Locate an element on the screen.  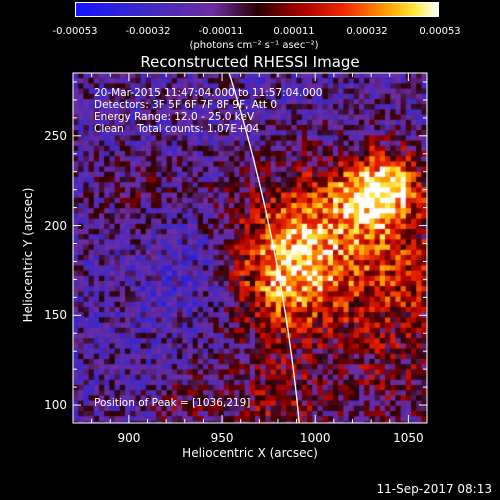
y-tick-label: 200 is located at coordinates (55, 225).